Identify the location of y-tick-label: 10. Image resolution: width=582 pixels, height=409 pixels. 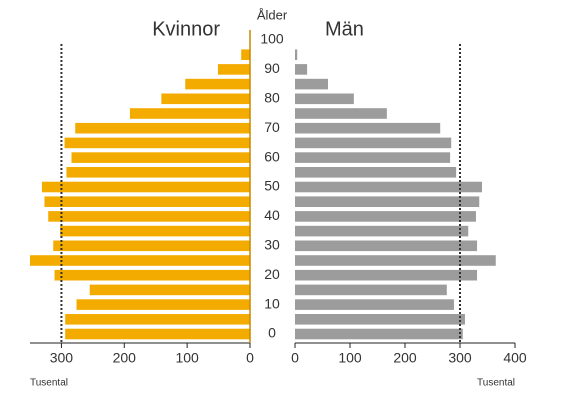
(272, 303).